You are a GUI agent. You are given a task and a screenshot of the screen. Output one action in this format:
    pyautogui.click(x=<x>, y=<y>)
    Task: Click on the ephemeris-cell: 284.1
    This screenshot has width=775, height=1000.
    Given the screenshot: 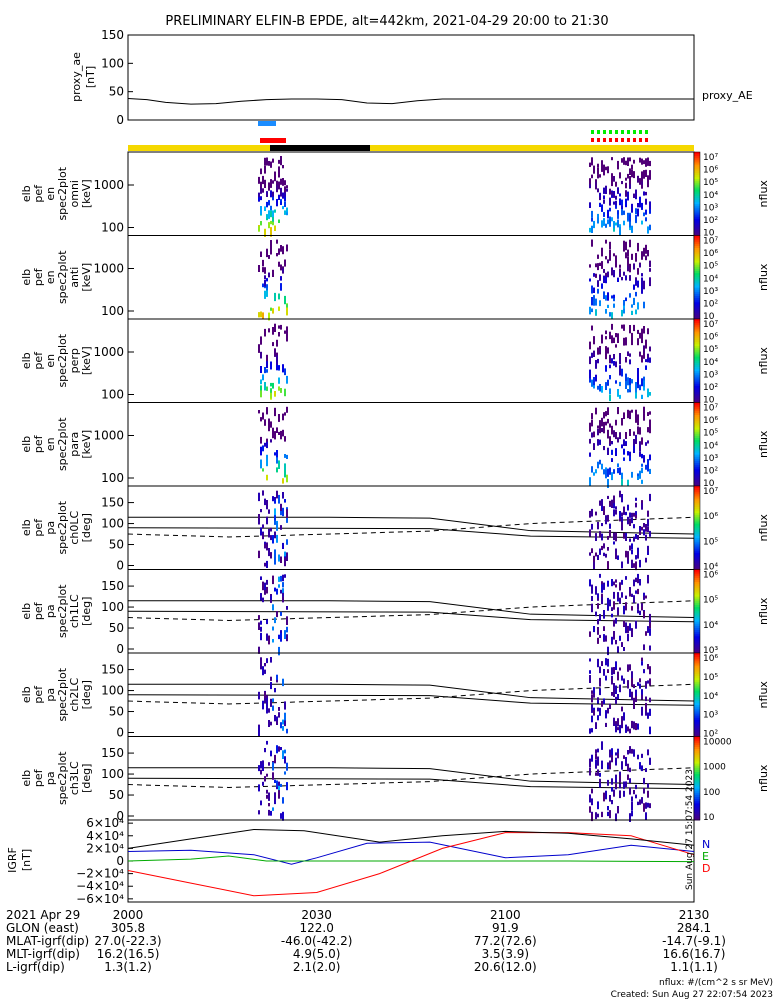 What is the action you would take?
    pyautogui.click(x=694, y=928)
    